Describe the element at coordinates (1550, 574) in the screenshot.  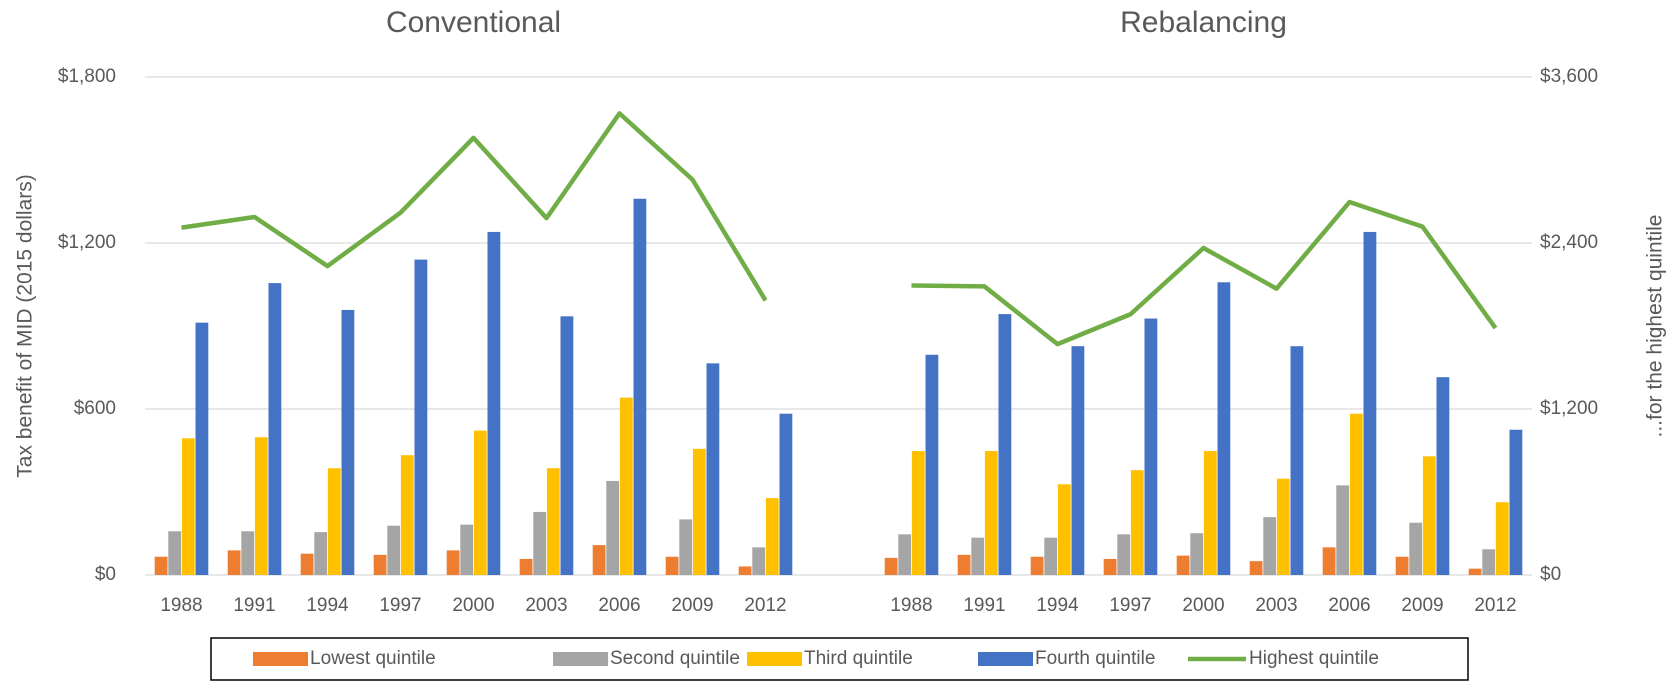
I see `y2-tick-label: $0` at that location.